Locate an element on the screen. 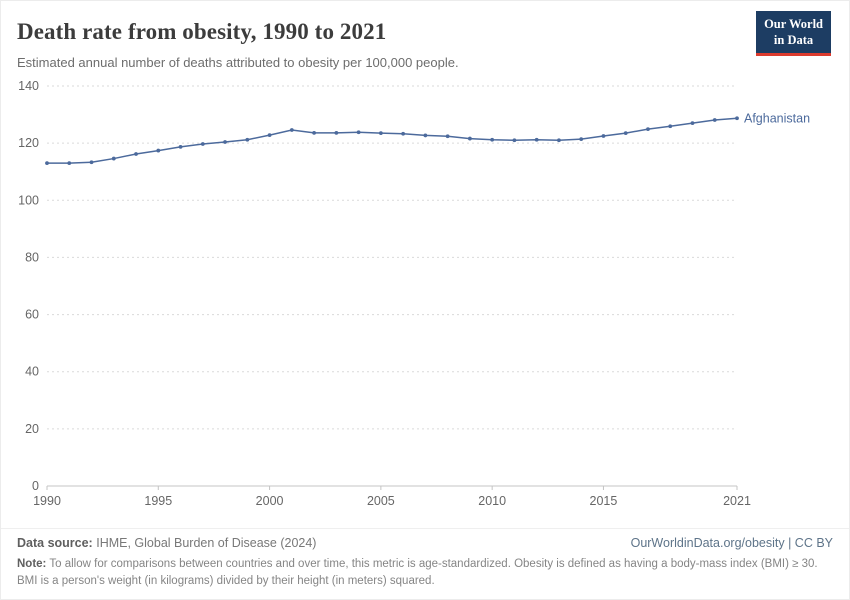  x-axis-label: 2015 is located at coordinates (604, 501).